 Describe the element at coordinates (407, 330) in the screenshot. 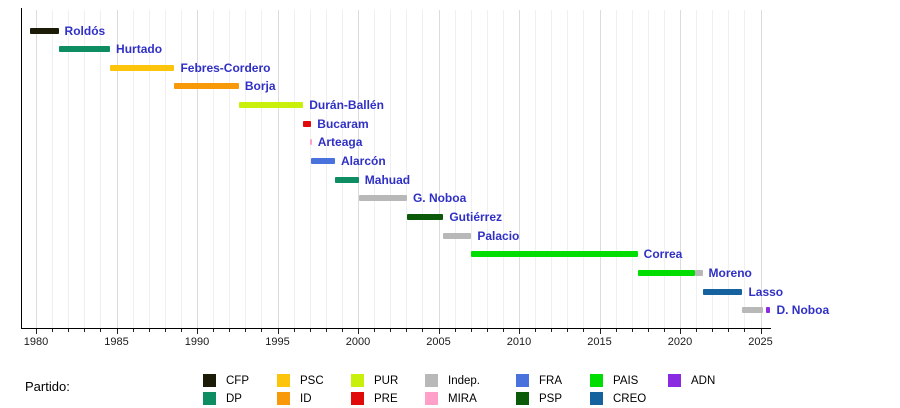

I see `x-axis-tick-2003` at that location.